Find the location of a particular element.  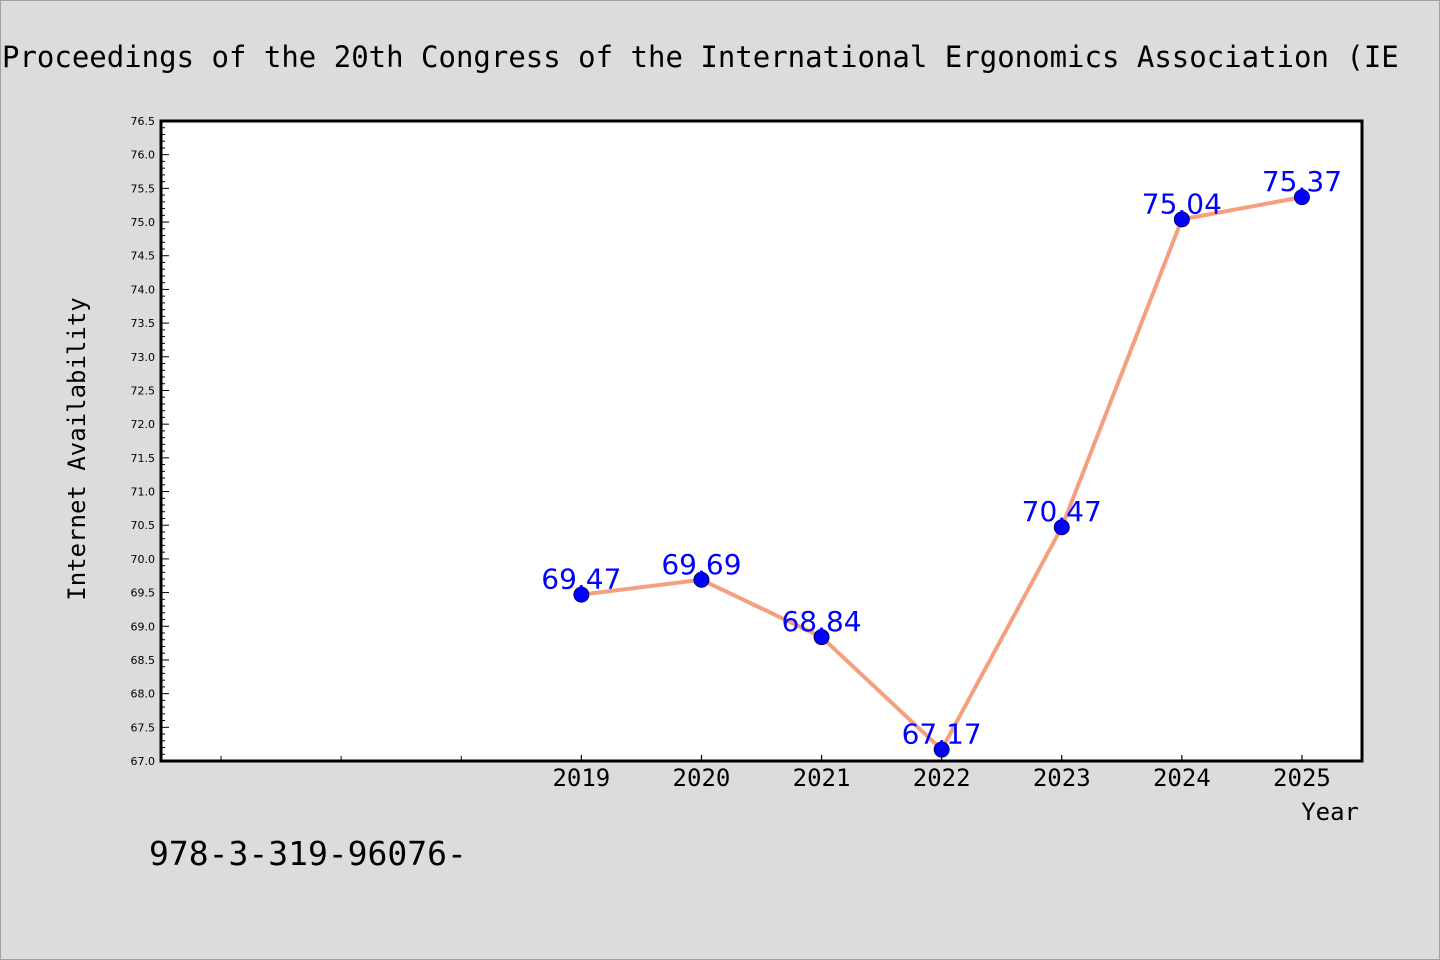

y-tick-label: 72.0 is located at coordinates (143, 424).